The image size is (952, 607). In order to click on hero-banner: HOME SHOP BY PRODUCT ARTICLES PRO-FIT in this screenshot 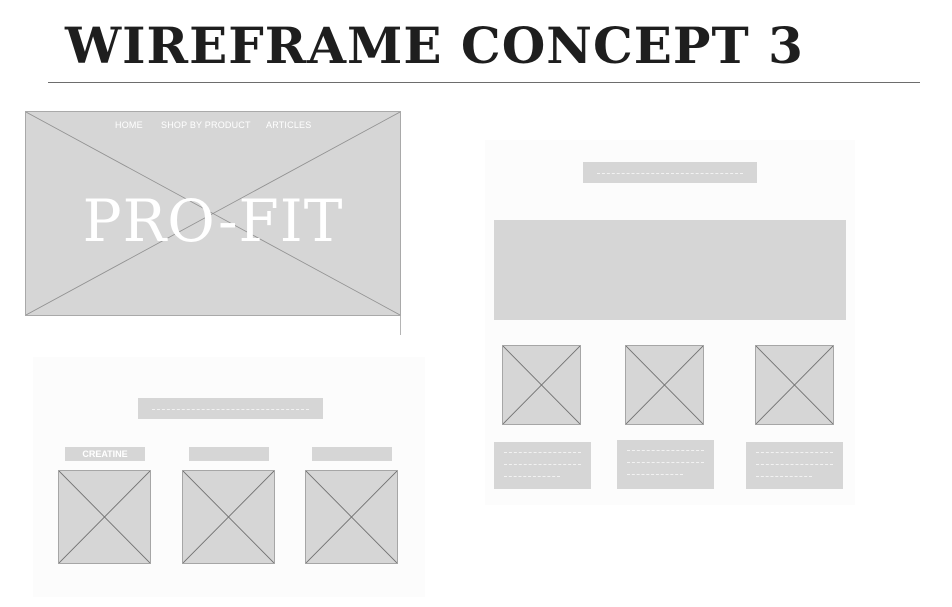, I will do `click(213, 213)`.